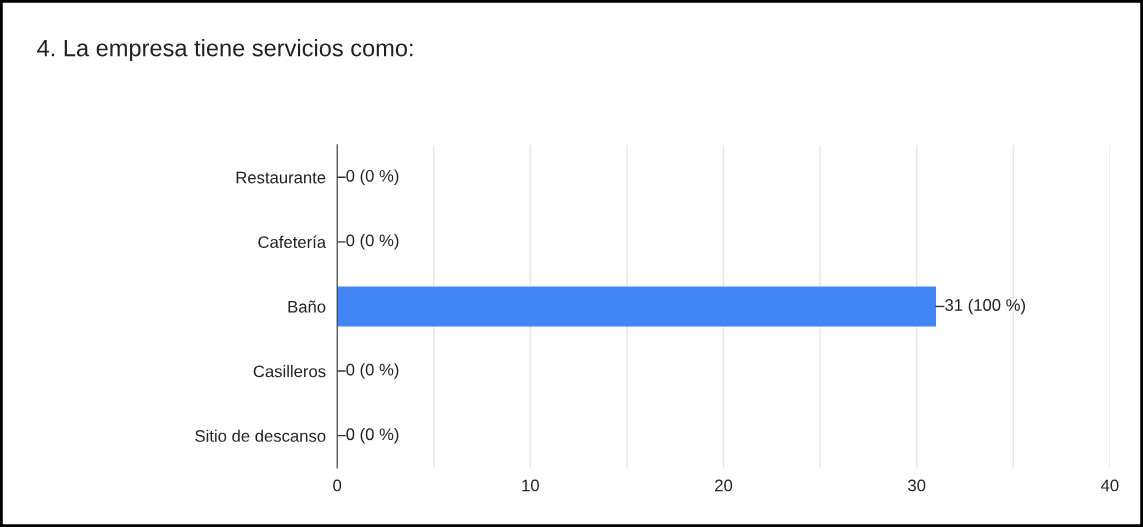  What do you see at coordinates (1109, 485) in the screenshot?
I see `x-tick-label: 40` at bounding box center [1109, 485].